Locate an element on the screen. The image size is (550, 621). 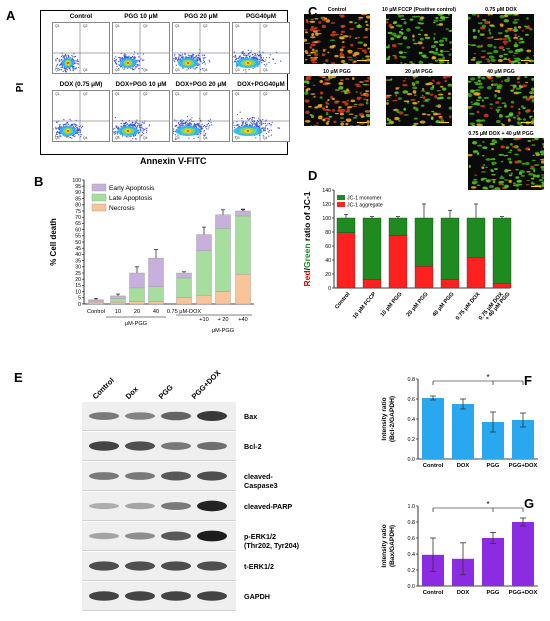
category-label: 40 μM PGG is located at coordinates (444, 304).